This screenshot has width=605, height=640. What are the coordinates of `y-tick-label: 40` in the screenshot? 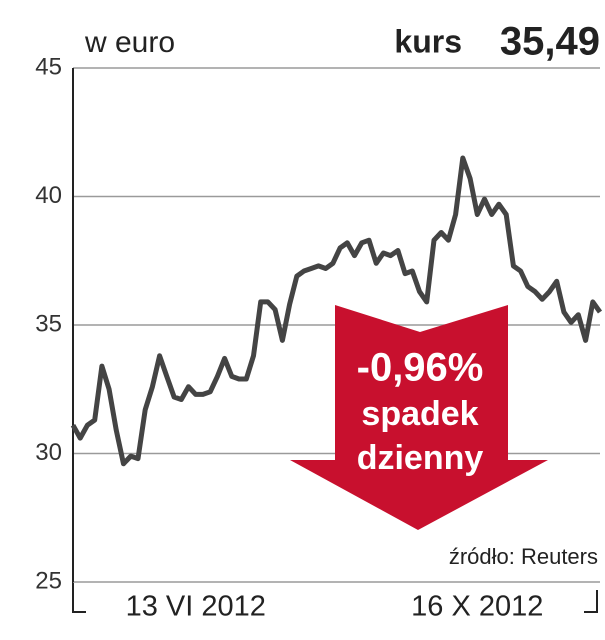 It's located at (48, 195).